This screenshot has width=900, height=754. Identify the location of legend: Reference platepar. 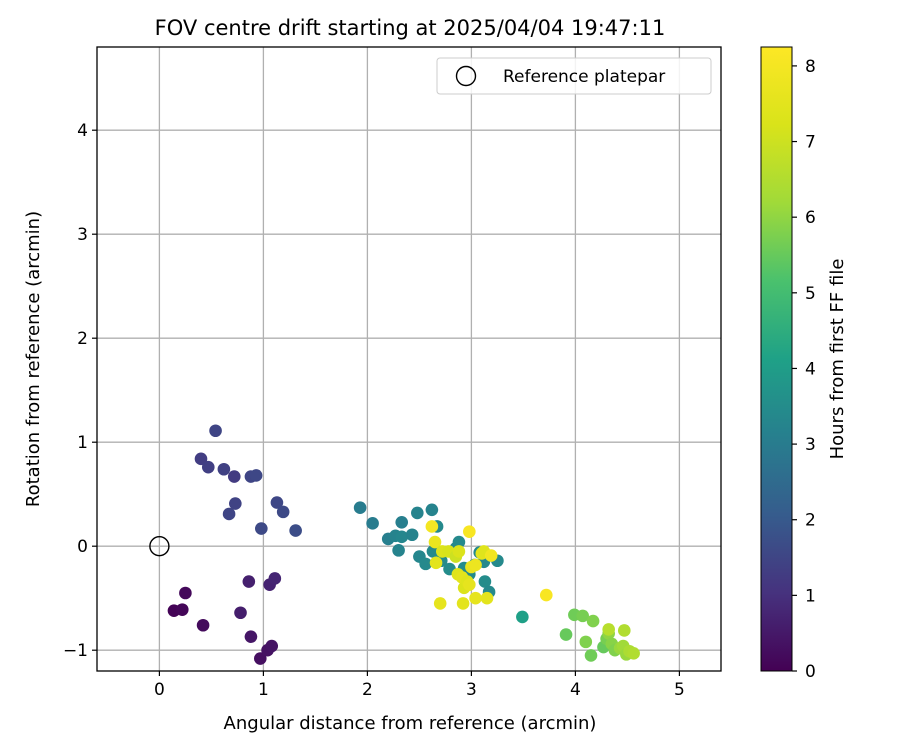
(574, 76).